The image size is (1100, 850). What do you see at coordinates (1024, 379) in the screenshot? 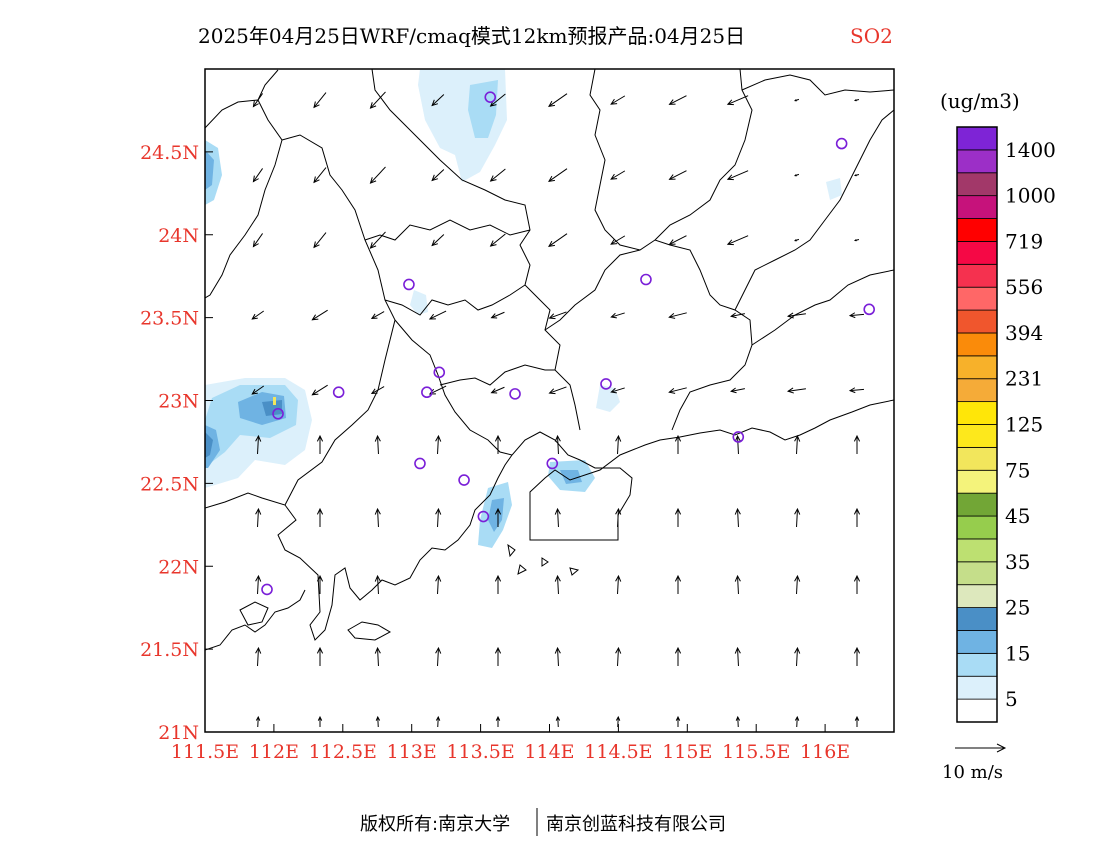
I see `colorbar-label: 231` at bounding box center [1024, 379].